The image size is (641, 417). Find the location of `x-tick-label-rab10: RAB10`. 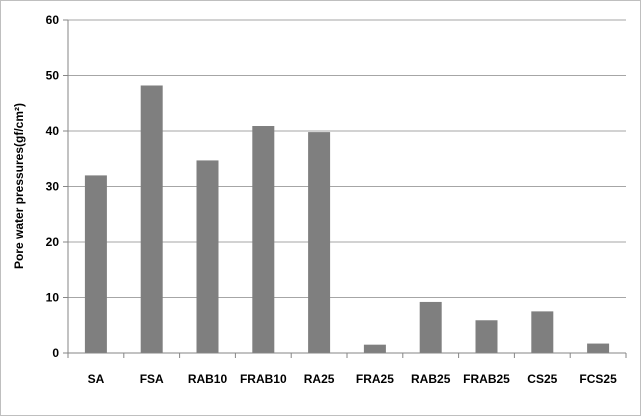

x-tick-label-rab10: RAB10 is located at coordinates (208, 379).